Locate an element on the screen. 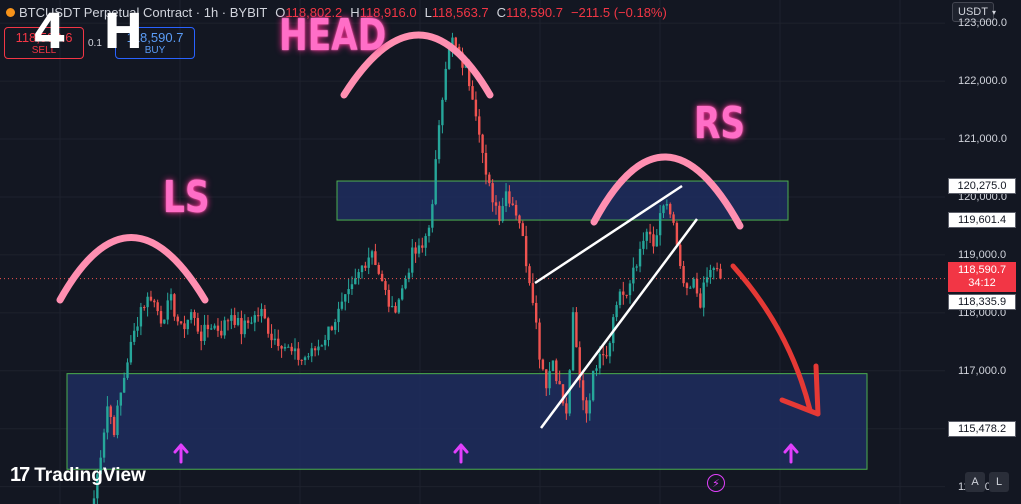 Image resolution: width=1021 pixels, height=504 pixels. spread-value: 0.1 is located at coordinates (95, 43).